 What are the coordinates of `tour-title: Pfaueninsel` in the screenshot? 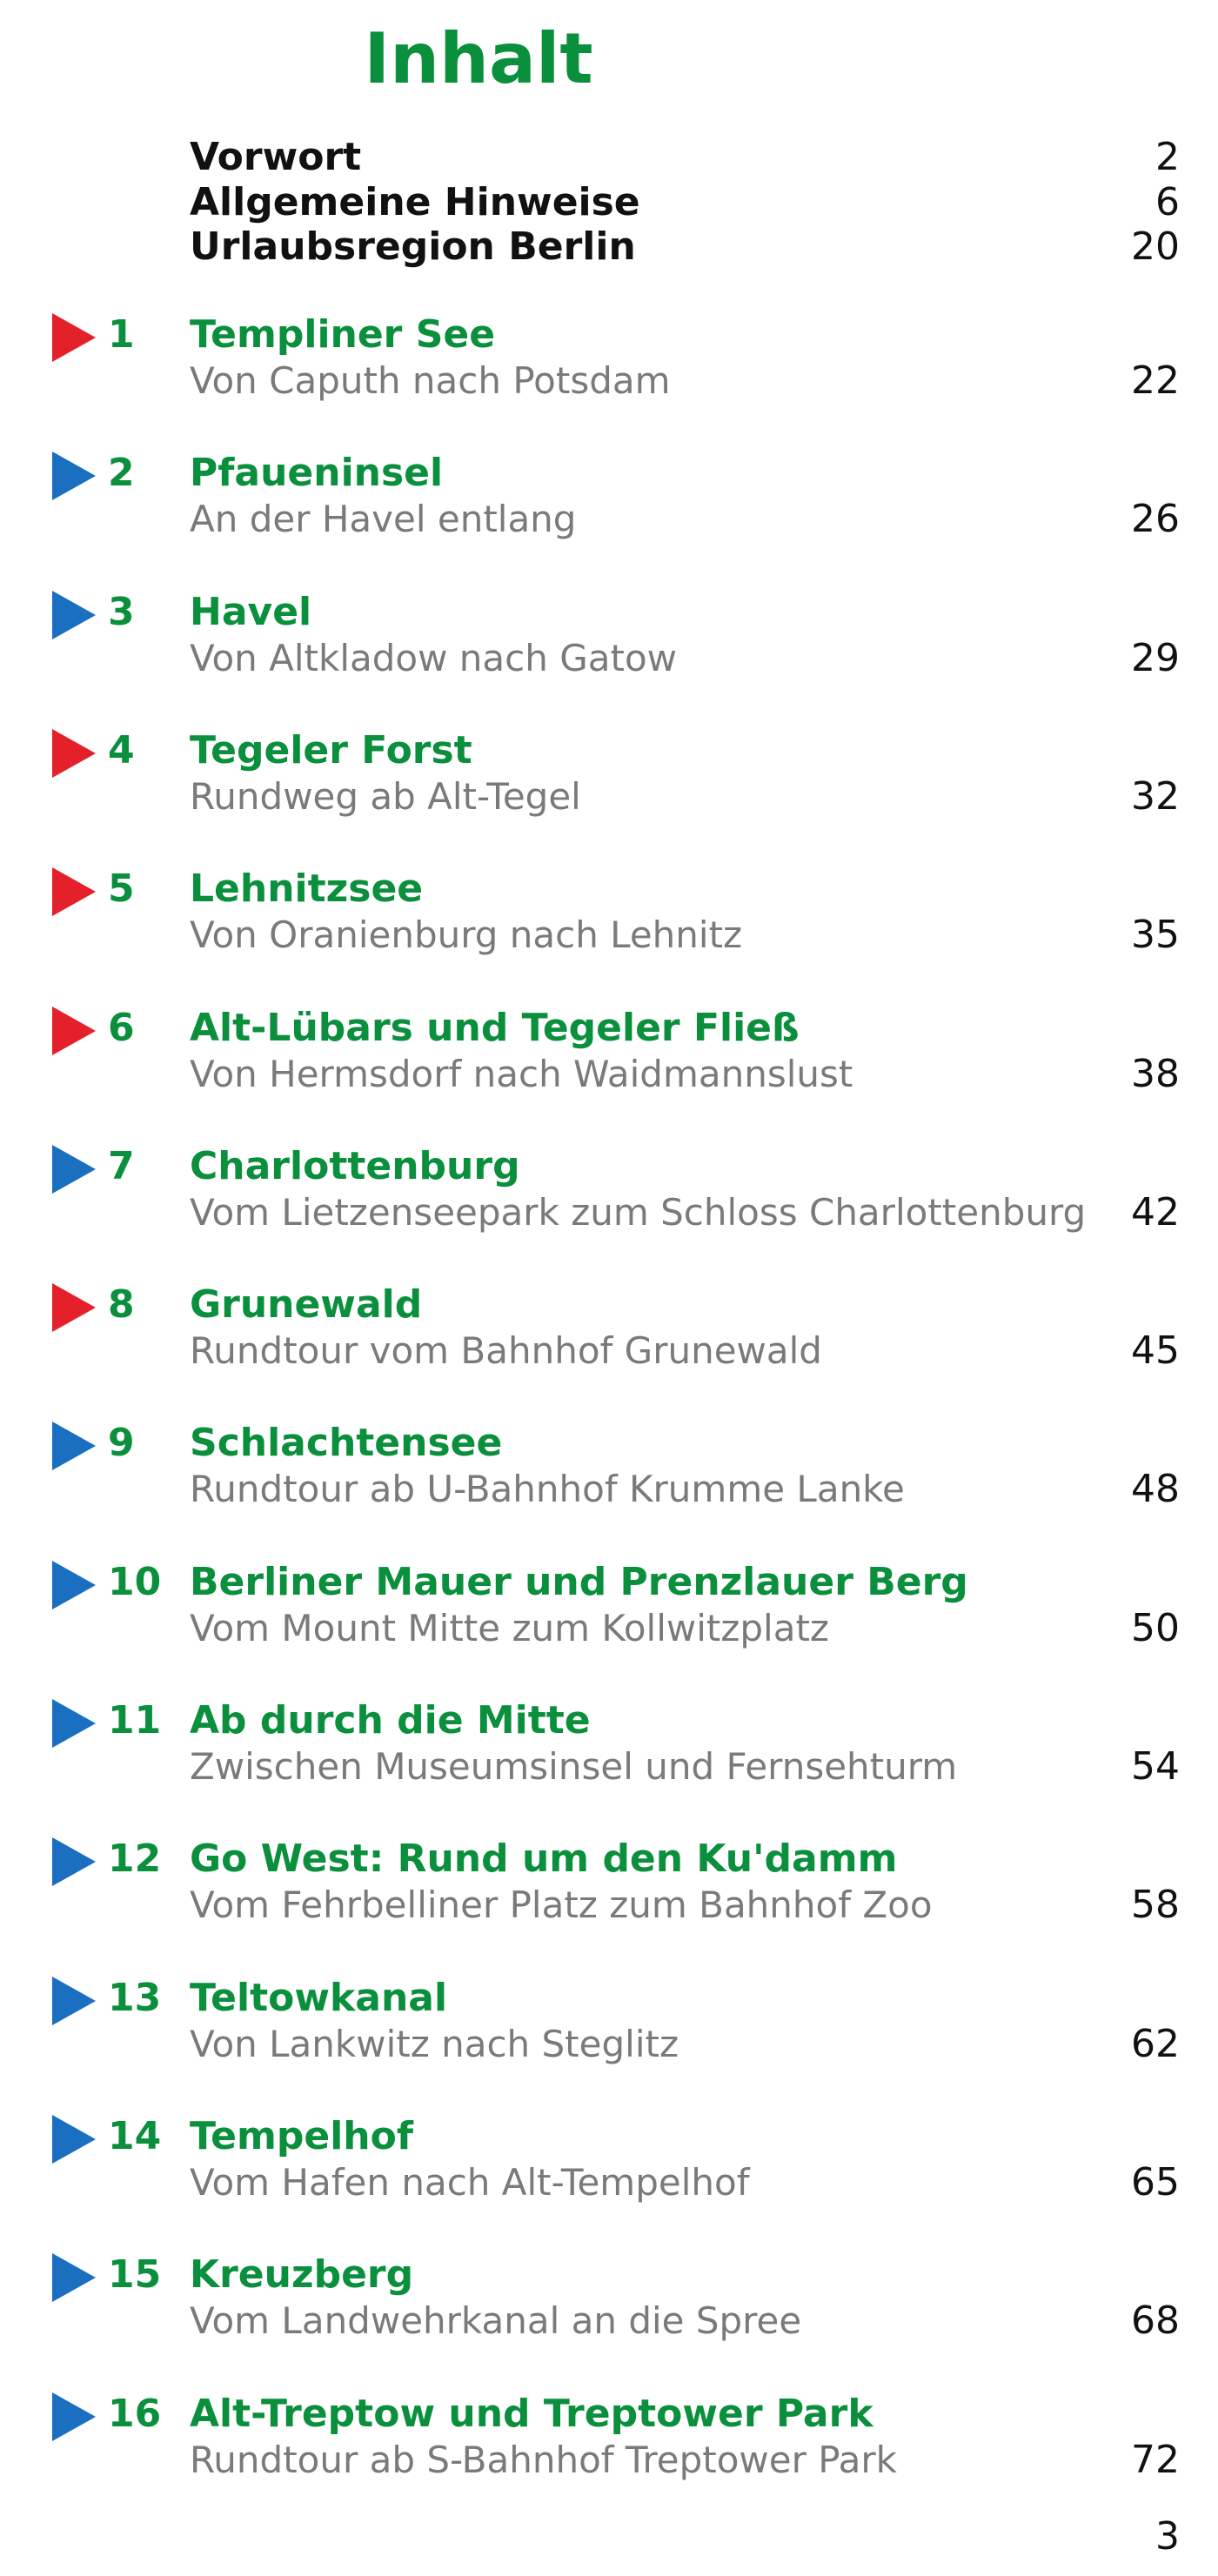 It's located at (317, 473).